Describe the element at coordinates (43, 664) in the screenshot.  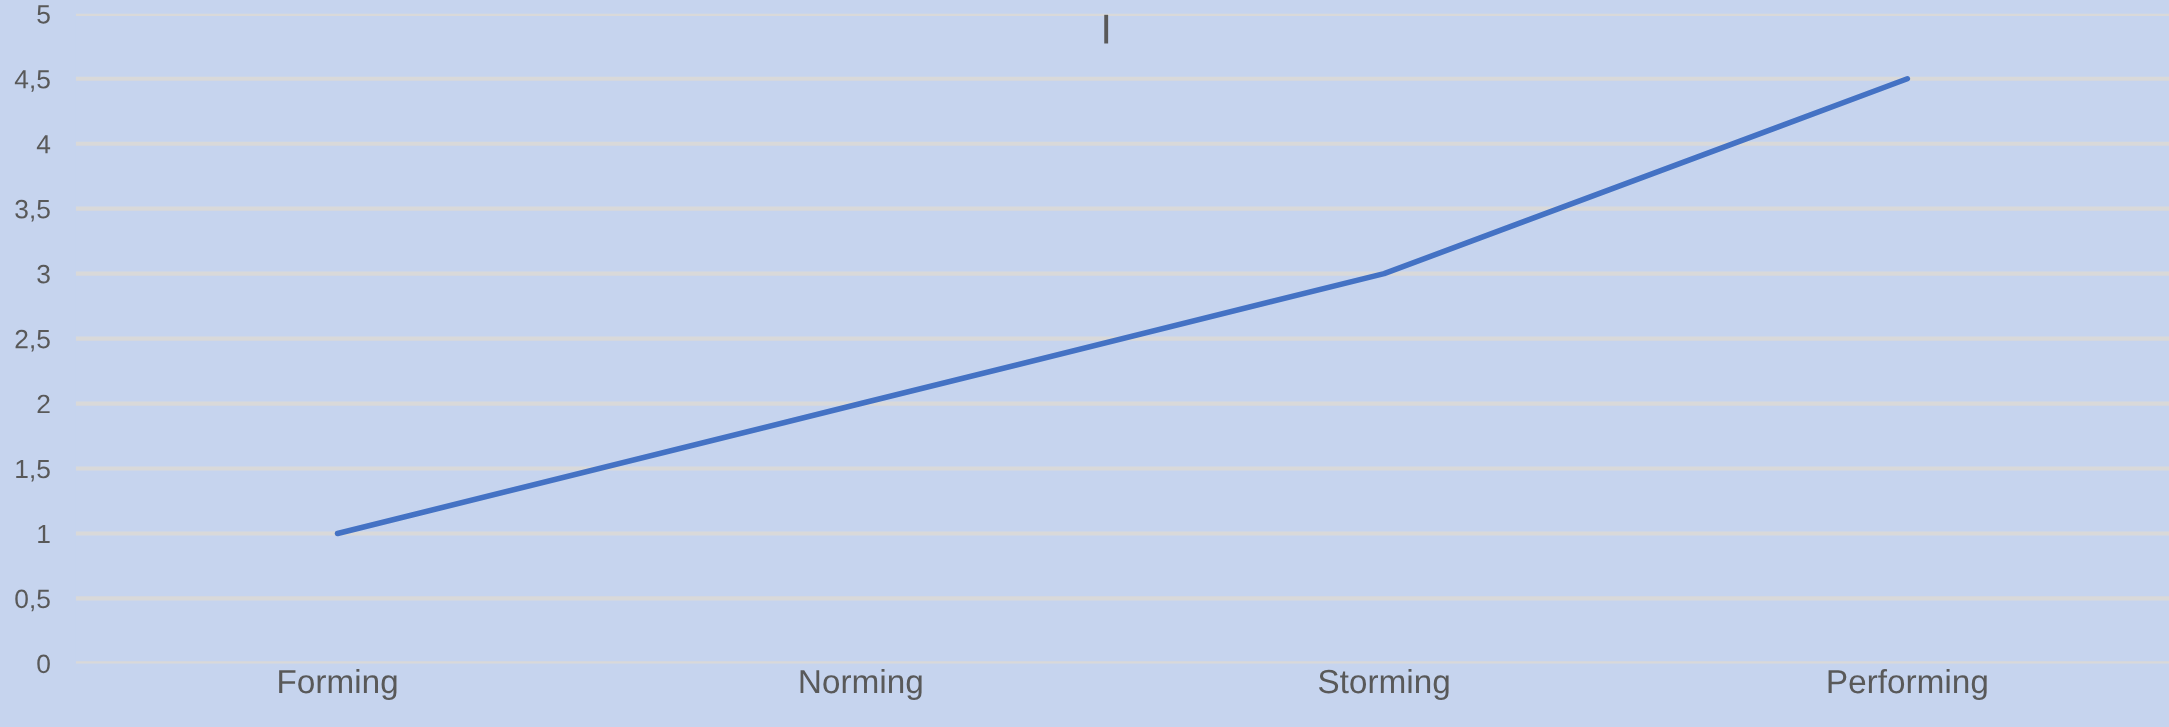
I see `y-tick-label: 0` at that location.